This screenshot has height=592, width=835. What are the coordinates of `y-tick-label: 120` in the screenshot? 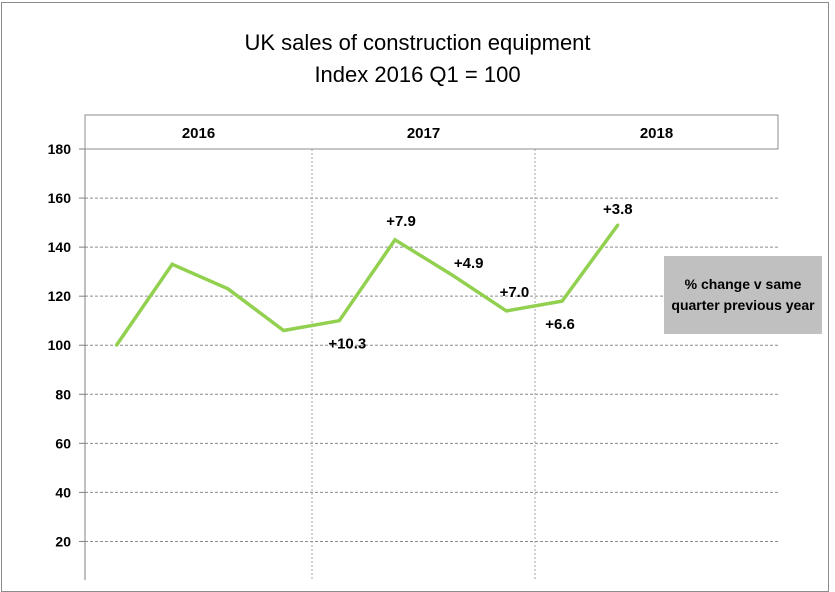 It's located at (60, 296).